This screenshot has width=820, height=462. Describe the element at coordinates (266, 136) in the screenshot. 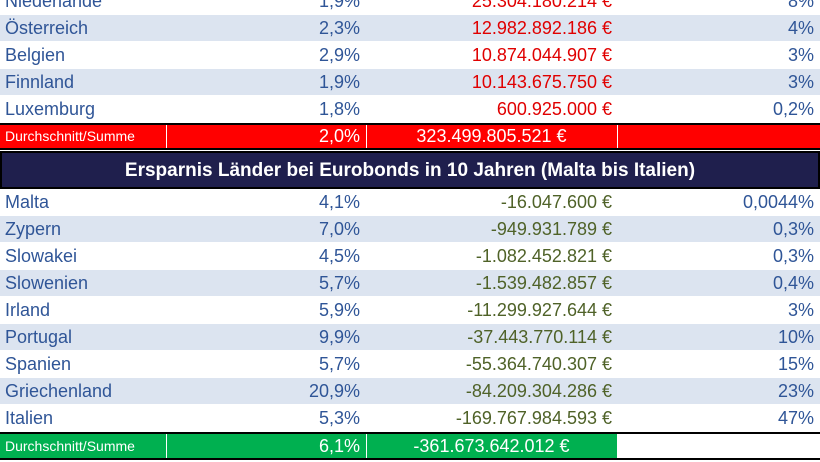

I see `summary-rate: 2,0%` at that location.